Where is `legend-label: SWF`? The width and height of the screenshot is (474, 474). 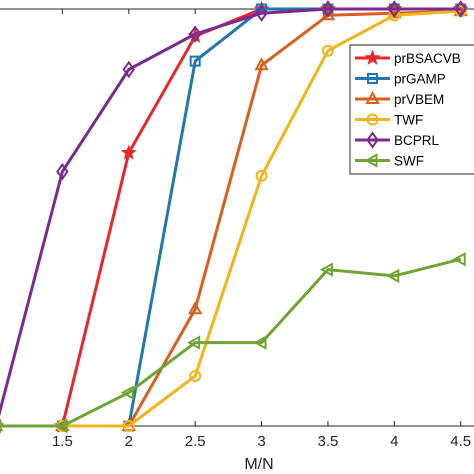 legend-label: SWF is located at coordinates (409, 161).